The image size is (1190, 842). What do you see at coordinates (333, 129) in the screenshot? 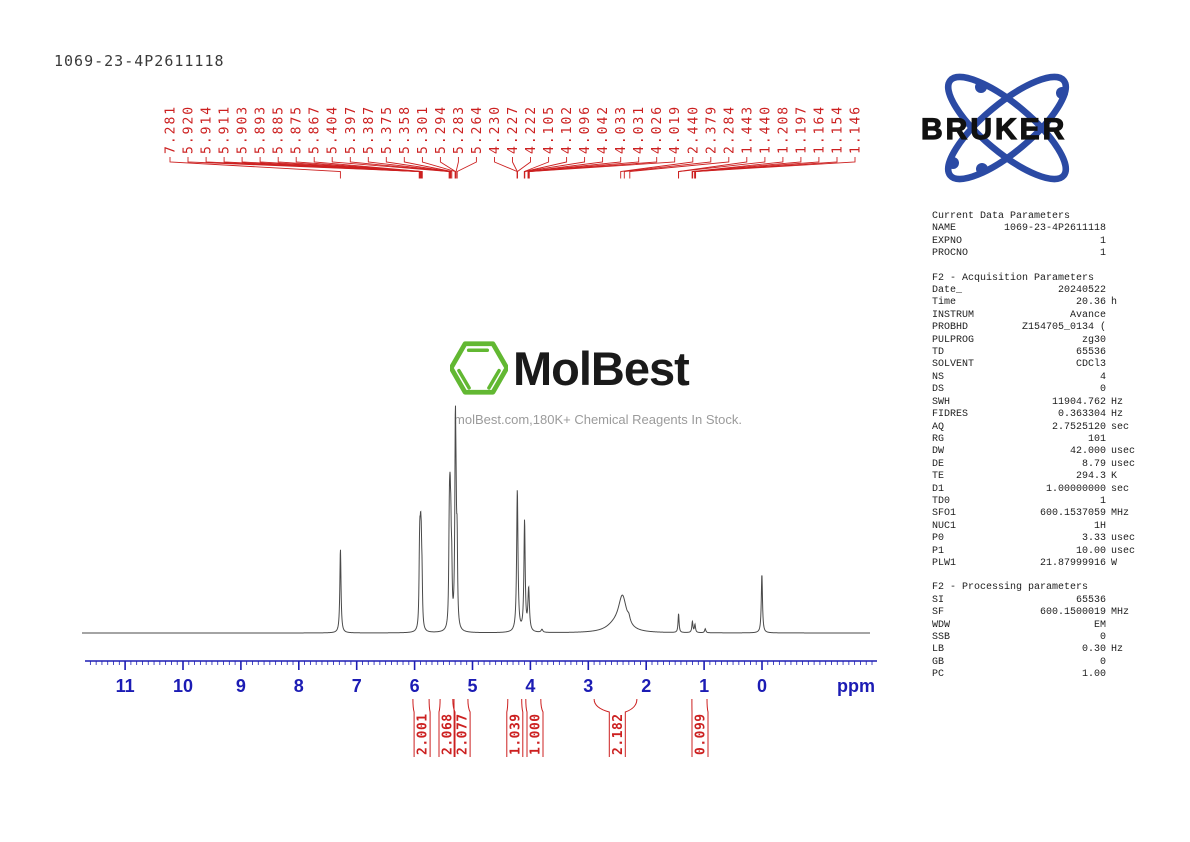
I see `peak-label: 5.404` at bounding box center [333, 129].